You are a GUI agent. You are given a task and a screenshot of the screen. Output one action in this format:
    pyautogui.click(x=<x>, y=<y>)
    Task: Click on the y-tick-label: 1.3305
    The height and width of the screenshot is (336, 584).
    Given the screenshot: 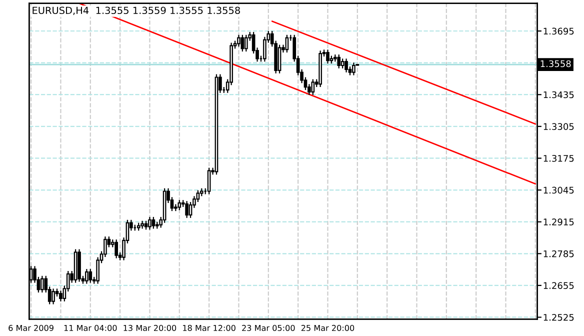 What is the action you would take?
    pyautogui.click(x=559, y=126)
    